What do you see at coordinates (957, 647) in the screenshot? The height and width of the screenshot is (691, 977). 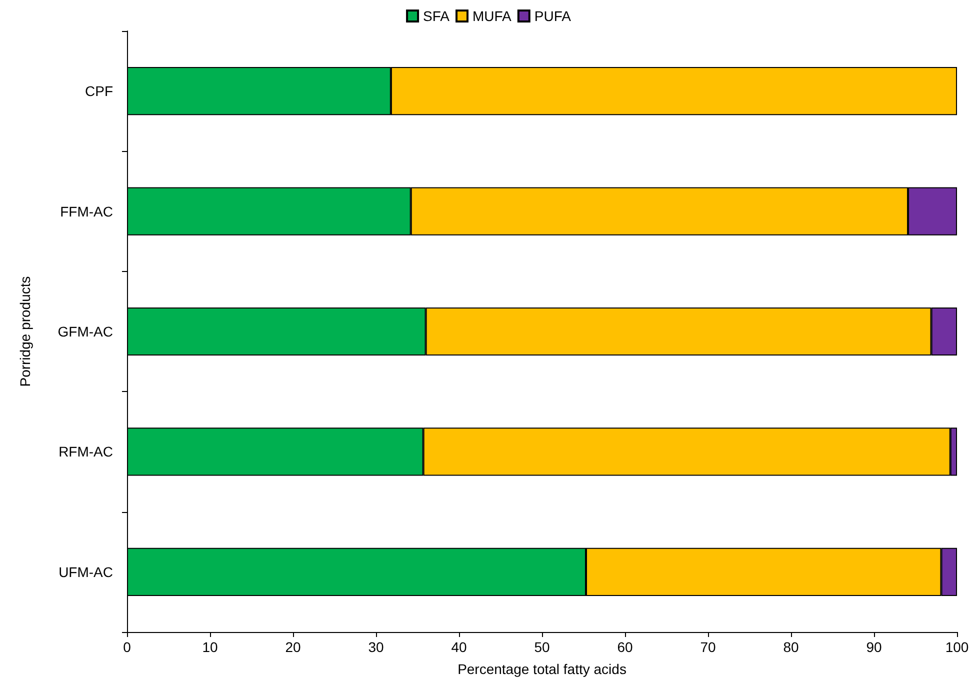 I see `x-tick-label: 100` at bounding box center [957, 647].